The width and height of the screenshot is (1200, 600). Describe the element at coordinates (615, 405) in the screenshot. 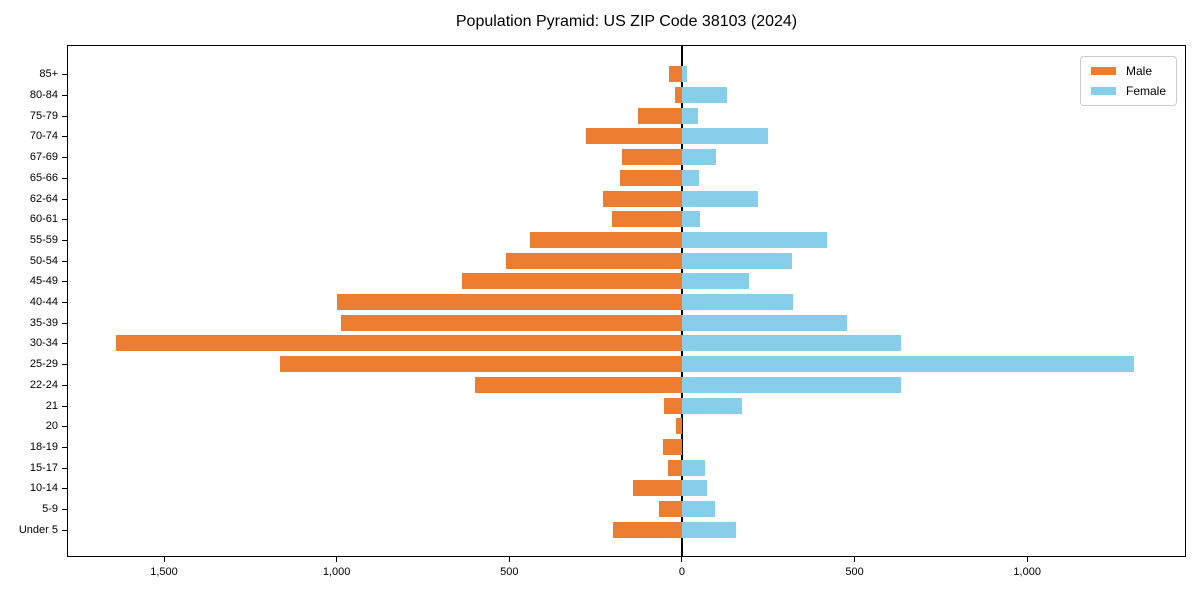

I see `age-row: 21` at that location.